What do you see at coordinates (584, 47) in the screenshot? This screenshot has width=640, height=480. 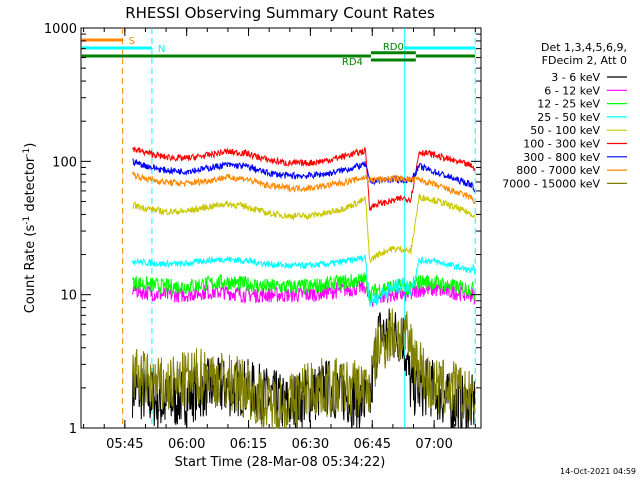 I see `legend-header: Det 1,3,4,5,6,9,` at bounding box center [584, 47].